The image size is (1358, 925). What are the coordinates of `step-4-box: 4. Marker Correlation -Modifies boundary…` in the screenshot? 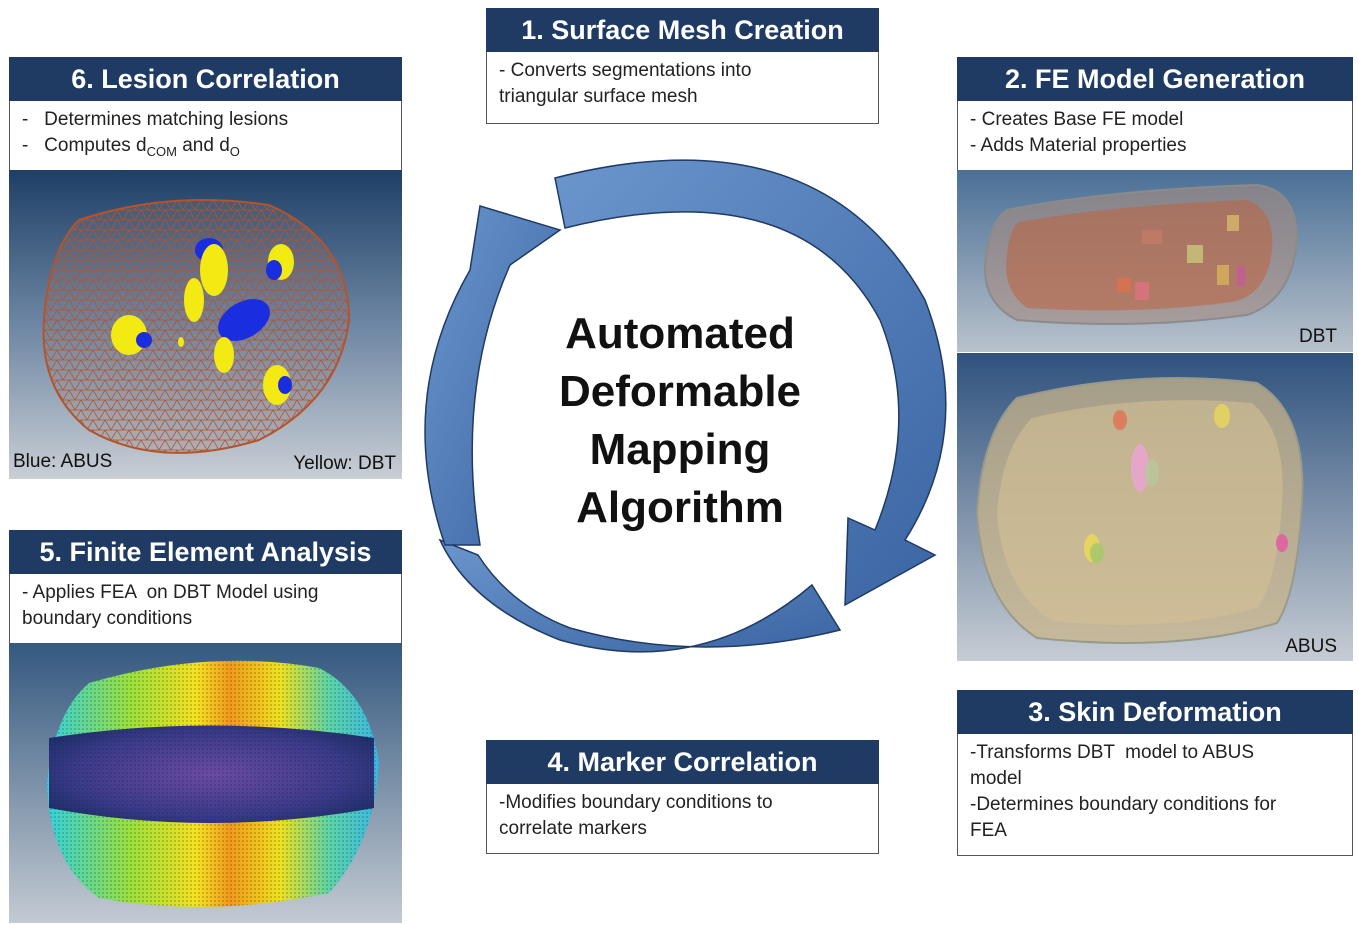 It's located at (682, 797).